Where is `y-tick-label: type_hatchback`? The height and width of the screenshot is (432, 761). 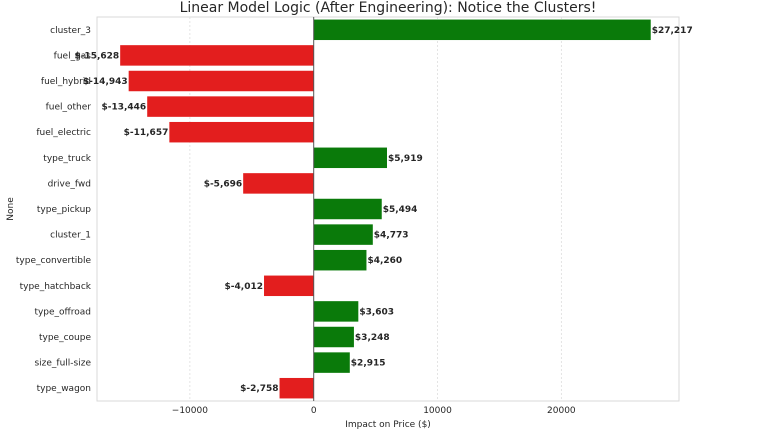
y-tick-label: type_hatchback is located at coordinates (56, 287).